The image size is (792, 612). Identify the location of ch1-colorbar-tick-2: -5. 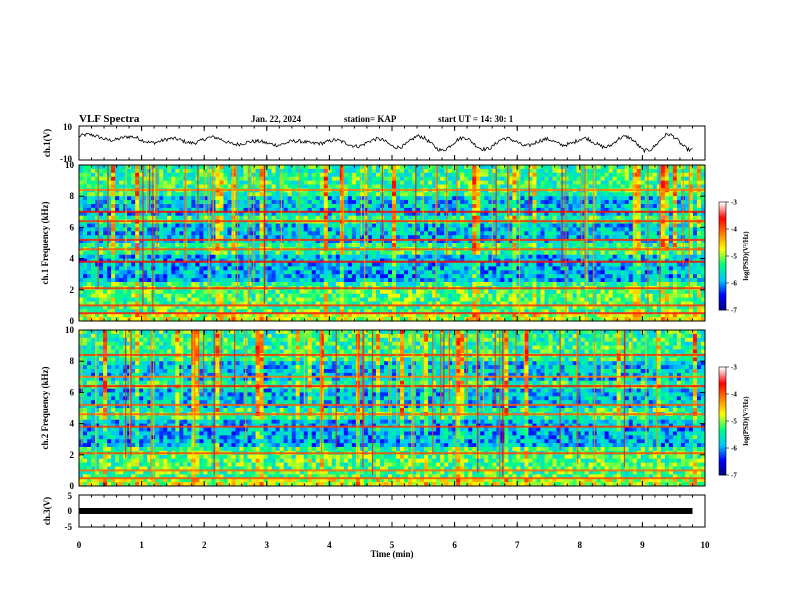
(734, 257).